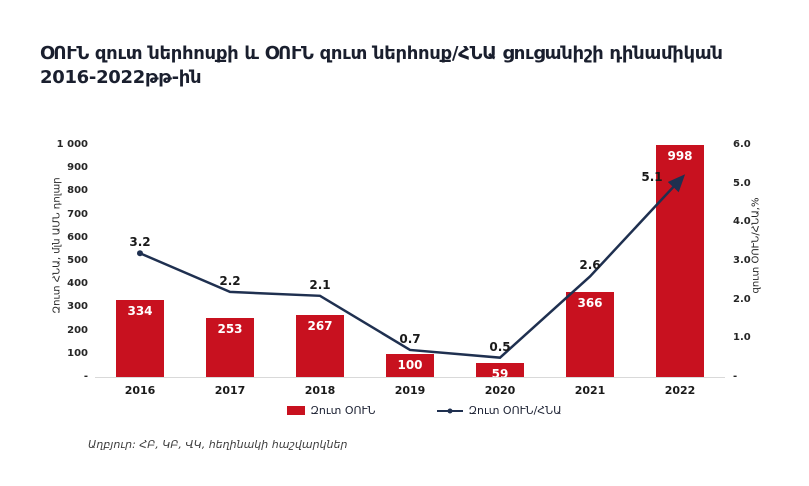  What do you see at coordinates (77, 284) in the screenshot?
I see `left-axis-tick: 400` at bounding box center [77, 284].